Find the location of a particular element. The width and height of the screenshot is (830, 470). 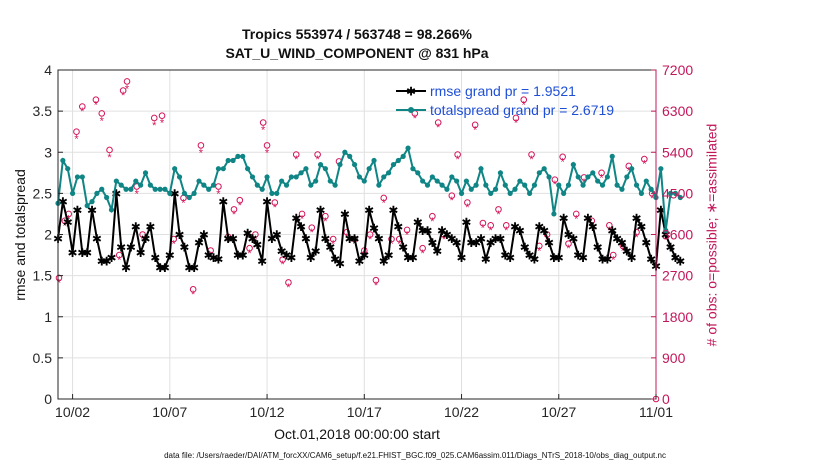

x-tick-label: 11/01 is located at coordinates (656, 412).